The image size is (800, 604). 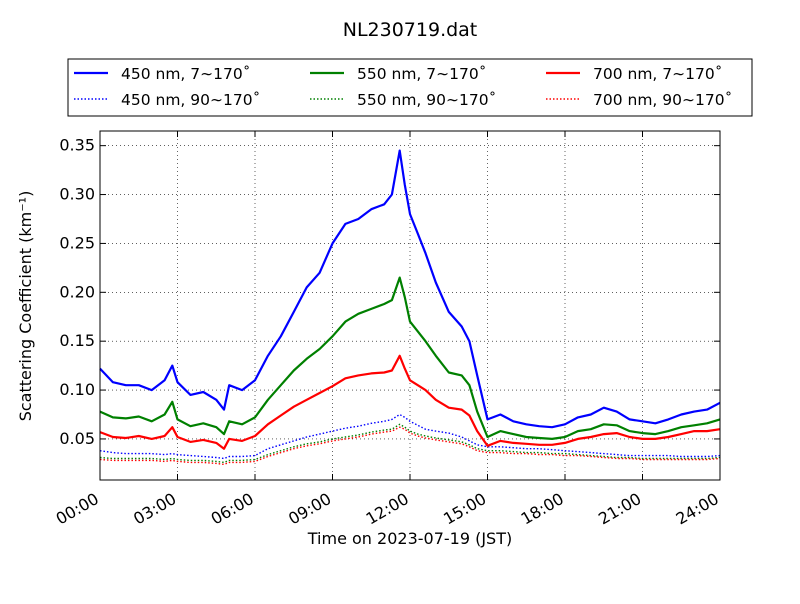 I want to click on y-tick-label: 0.15, so click(x=77, y=340).